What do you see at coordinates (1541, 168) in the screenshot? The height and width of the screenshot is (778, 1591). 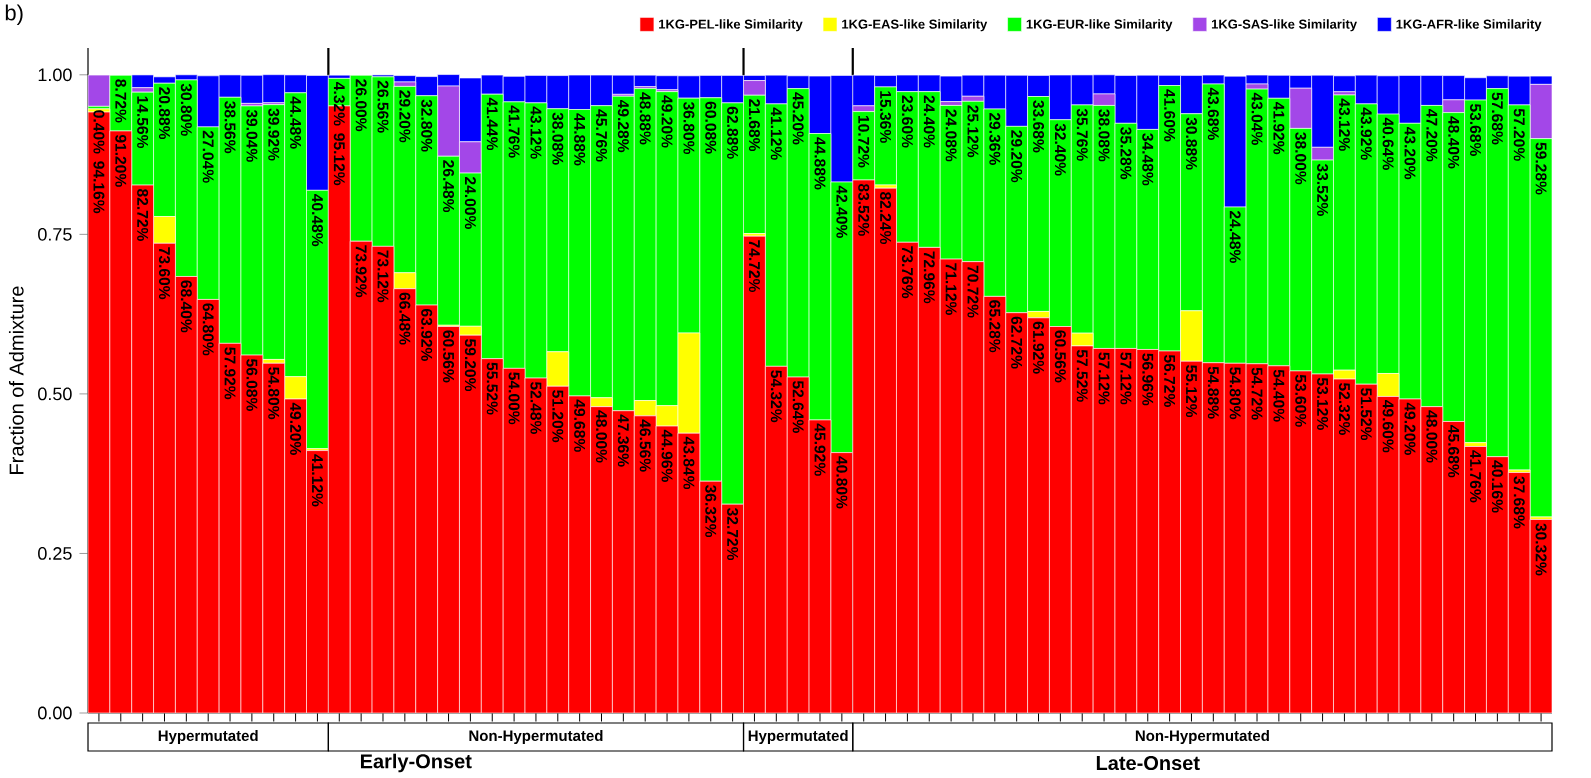 I see `data-label: 59.28%` at bounding box center [1541, 168].